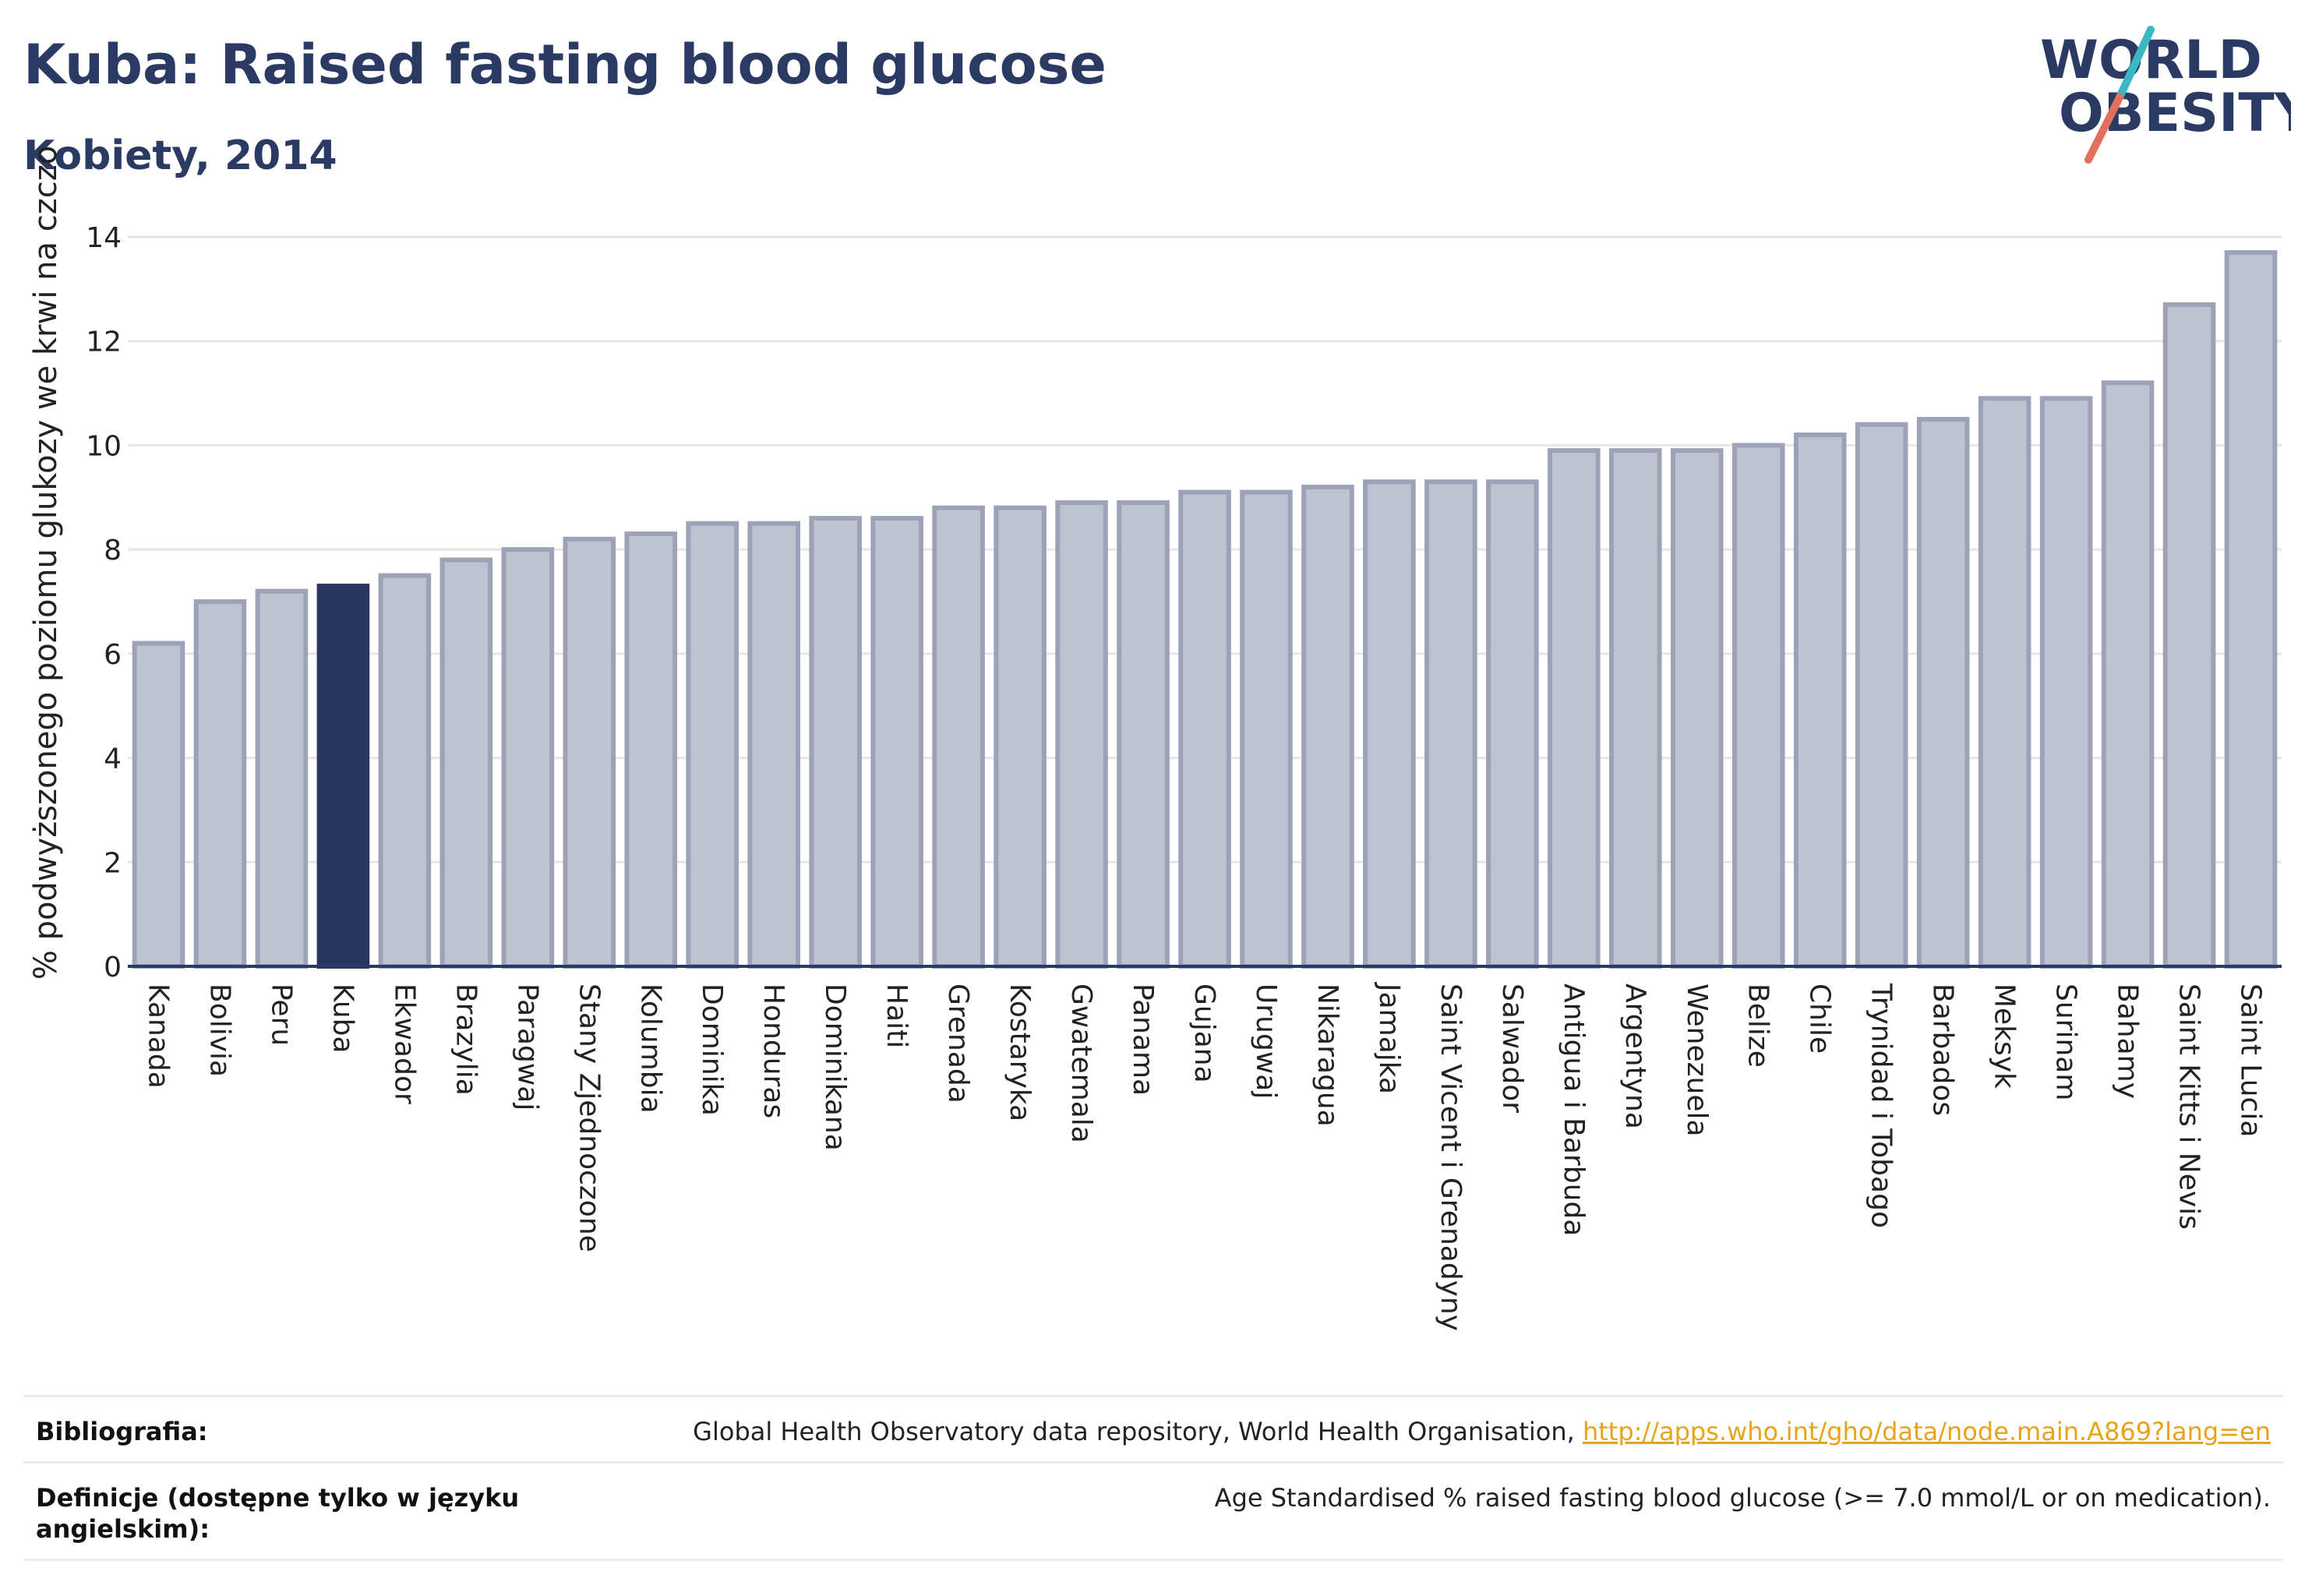 The width and height of the screenshot is (2305, 1596). Describe the element at coordinates (958, 1043) in the screenshot. I see `x-tick-label: Grenada` at that location.